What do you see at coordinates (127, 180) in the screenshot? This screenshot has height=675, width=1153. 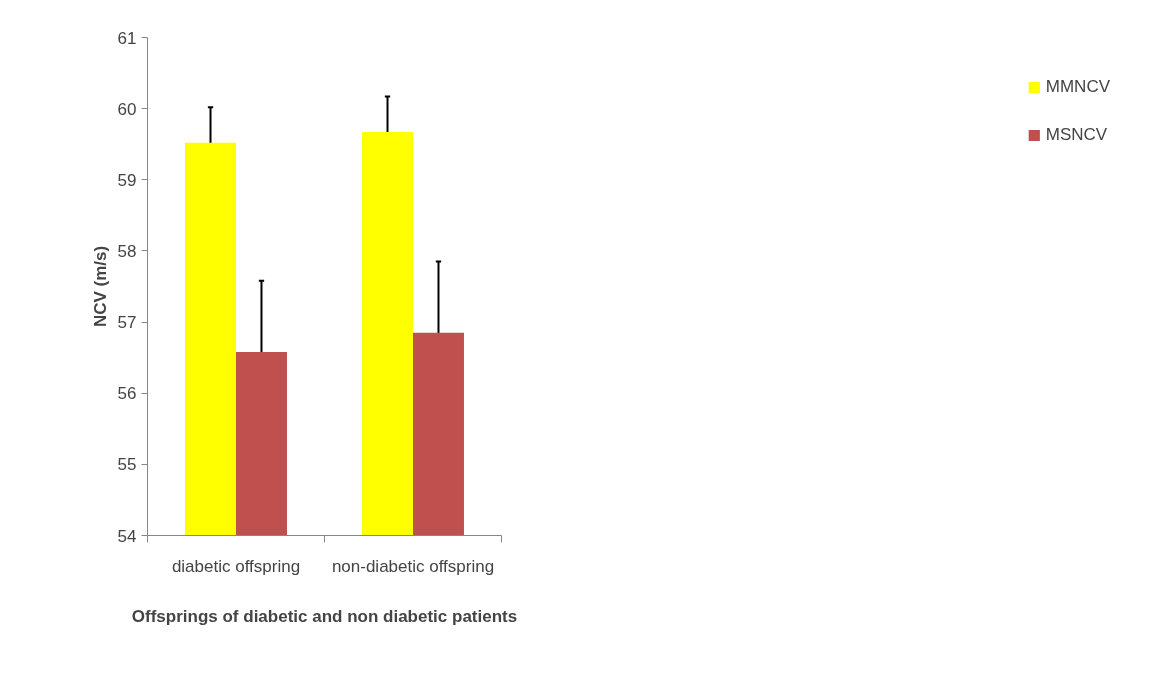 I see `y-tick-label: 59` at bounding box center [127, 180].